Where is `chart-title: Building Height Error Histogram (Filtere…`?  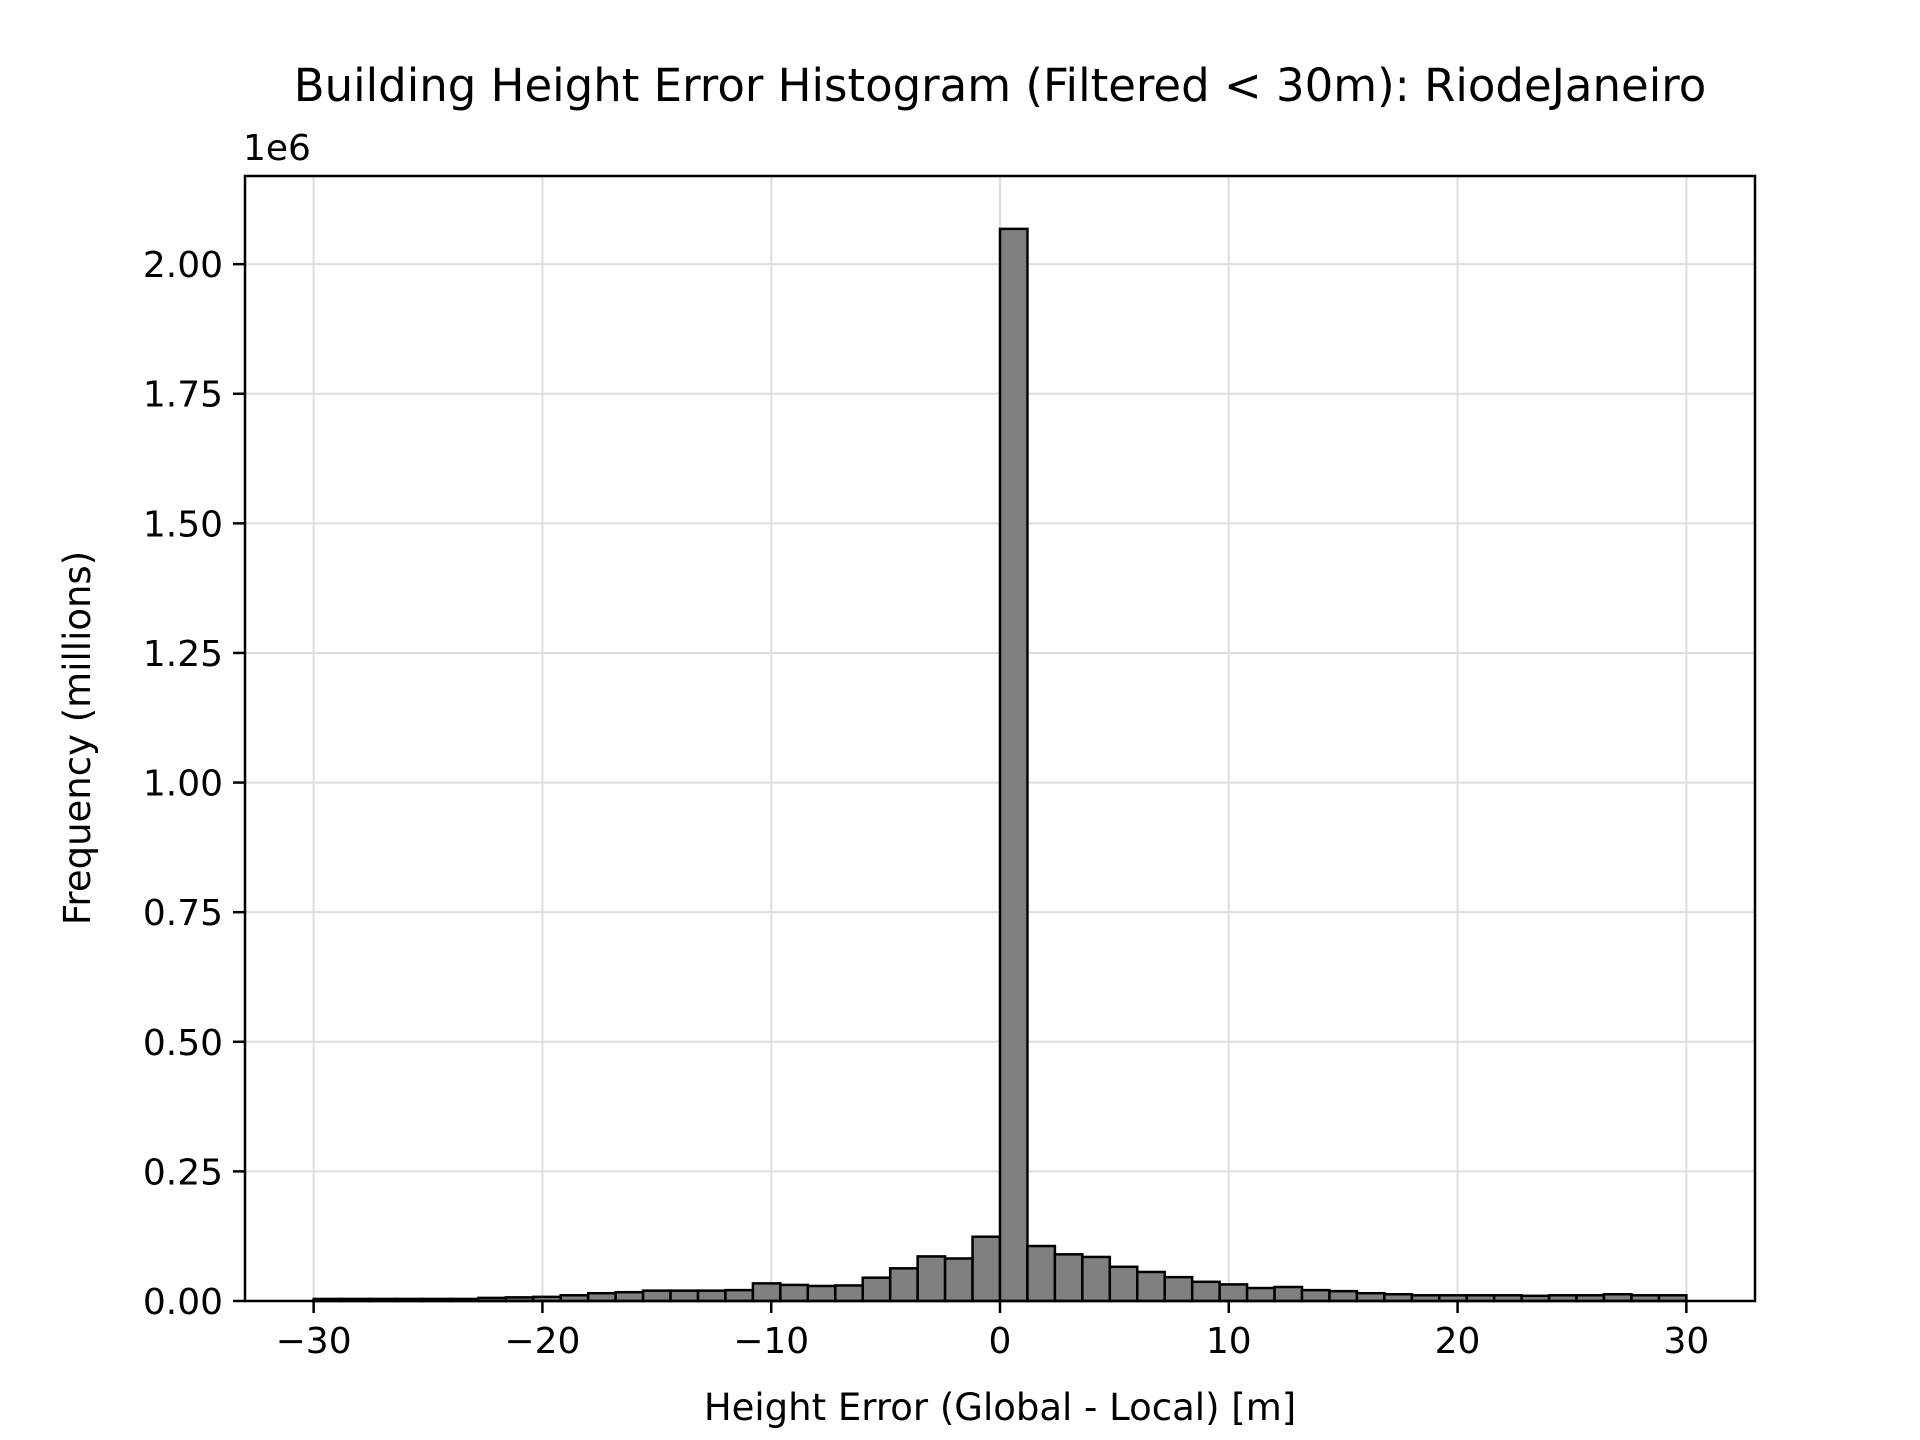
chart-title: Building Height Error Histogram (Filtere… is located at coordinates (1000, 85).